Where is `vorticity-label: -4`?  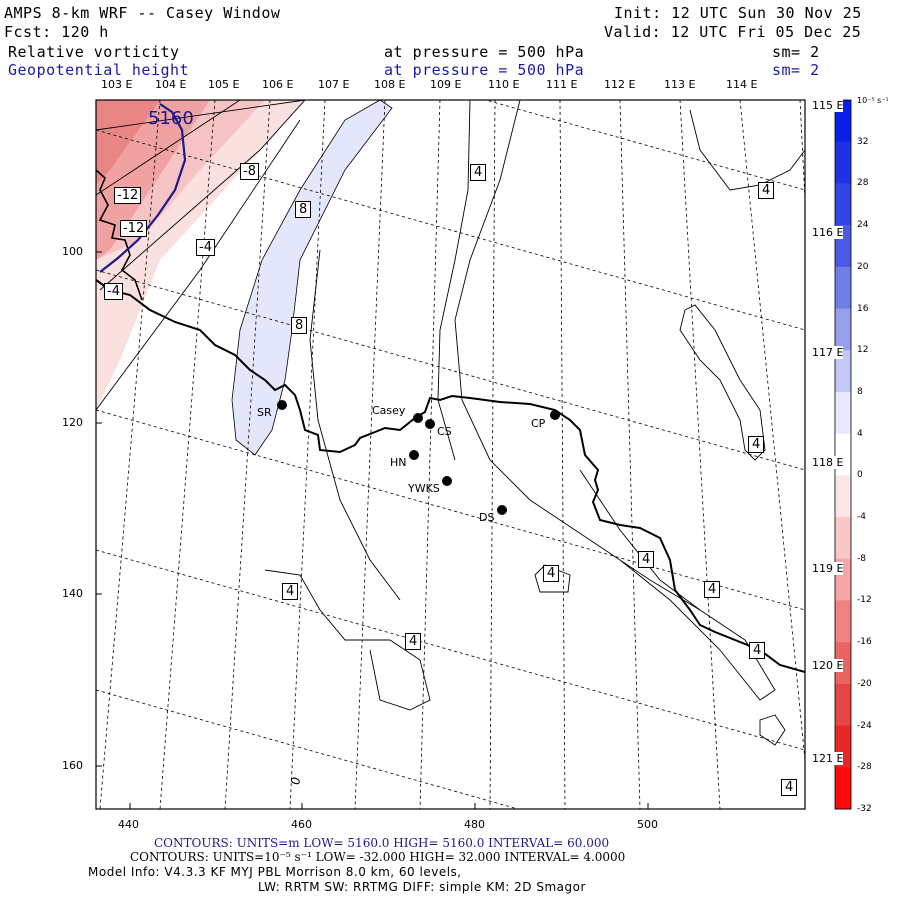
vorticity-label: -4 is located at coordinates (113, 291).